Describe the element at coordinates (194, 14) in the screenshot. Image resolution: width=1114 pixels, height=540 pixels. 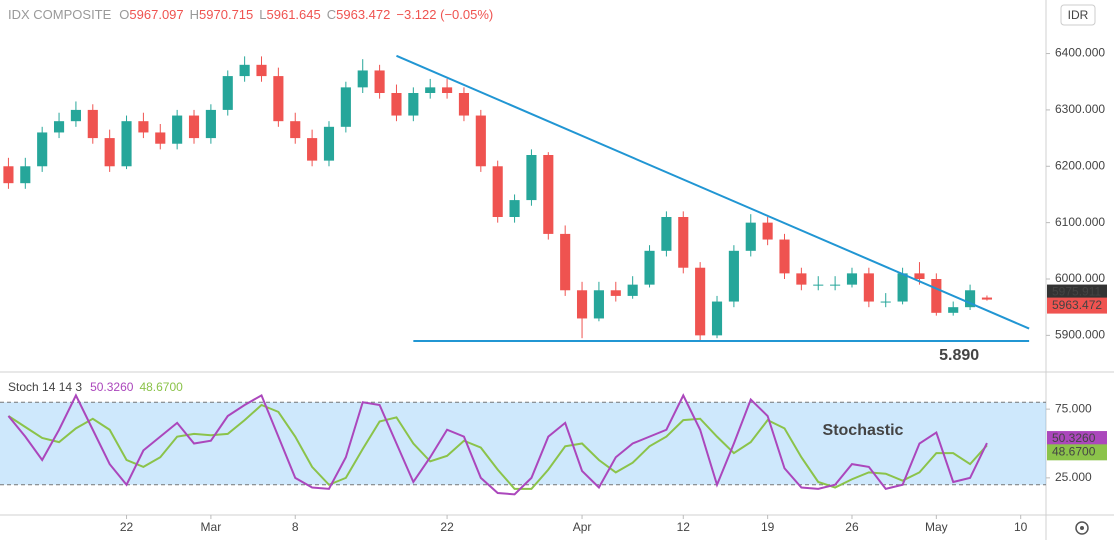
I see `high-prefix: H` at that location.